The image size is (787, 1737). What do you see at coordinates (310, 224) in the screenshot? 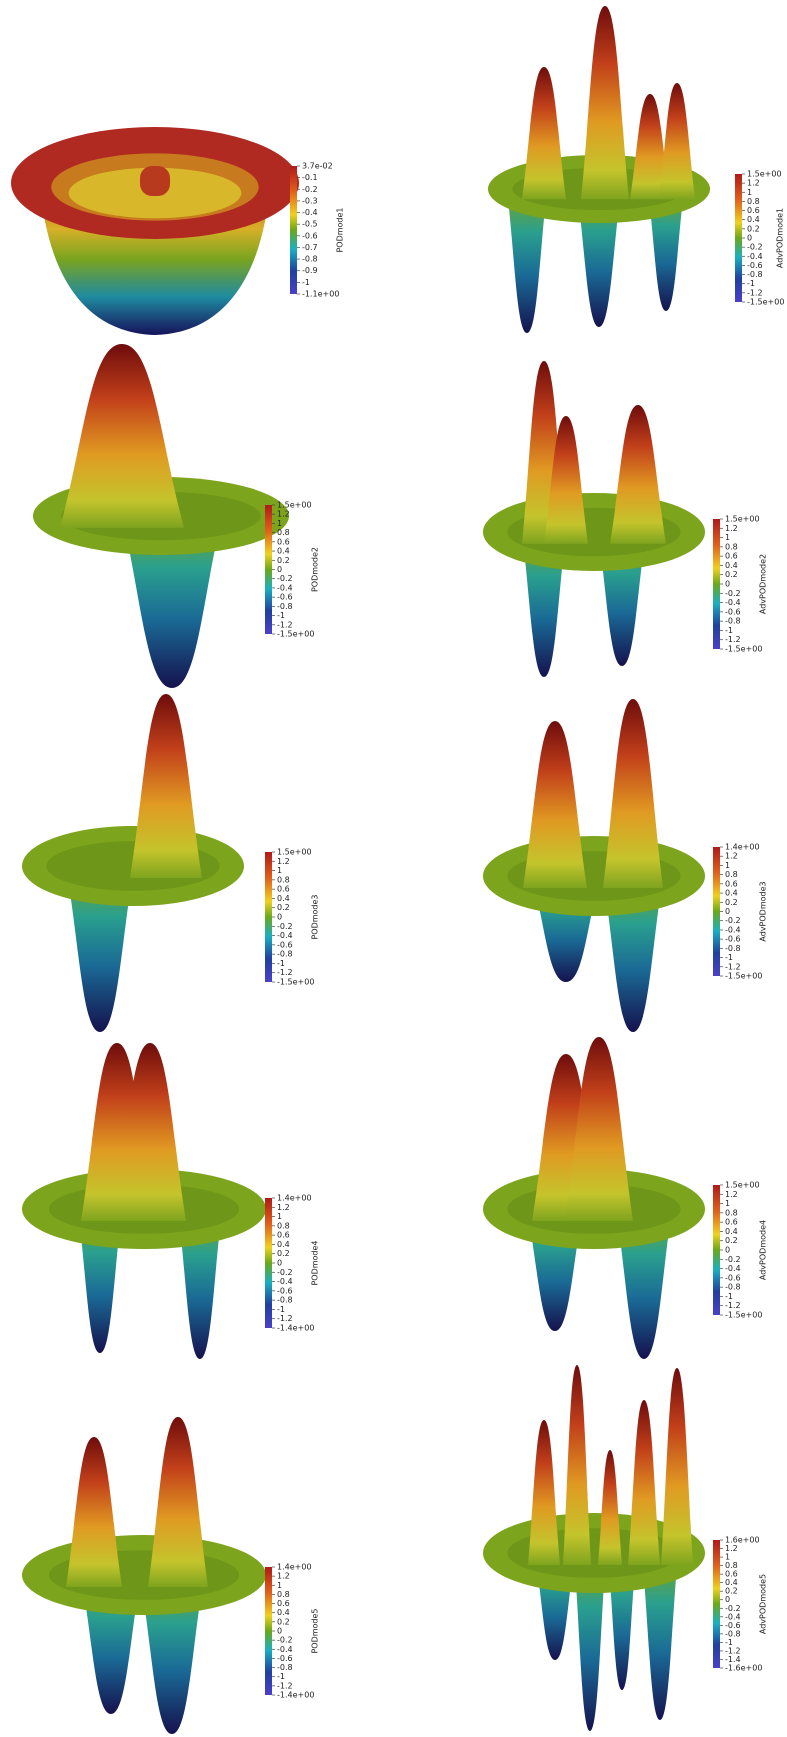
I see `colorbar-tick-label: -0.5` at bounding box center [310, 224].